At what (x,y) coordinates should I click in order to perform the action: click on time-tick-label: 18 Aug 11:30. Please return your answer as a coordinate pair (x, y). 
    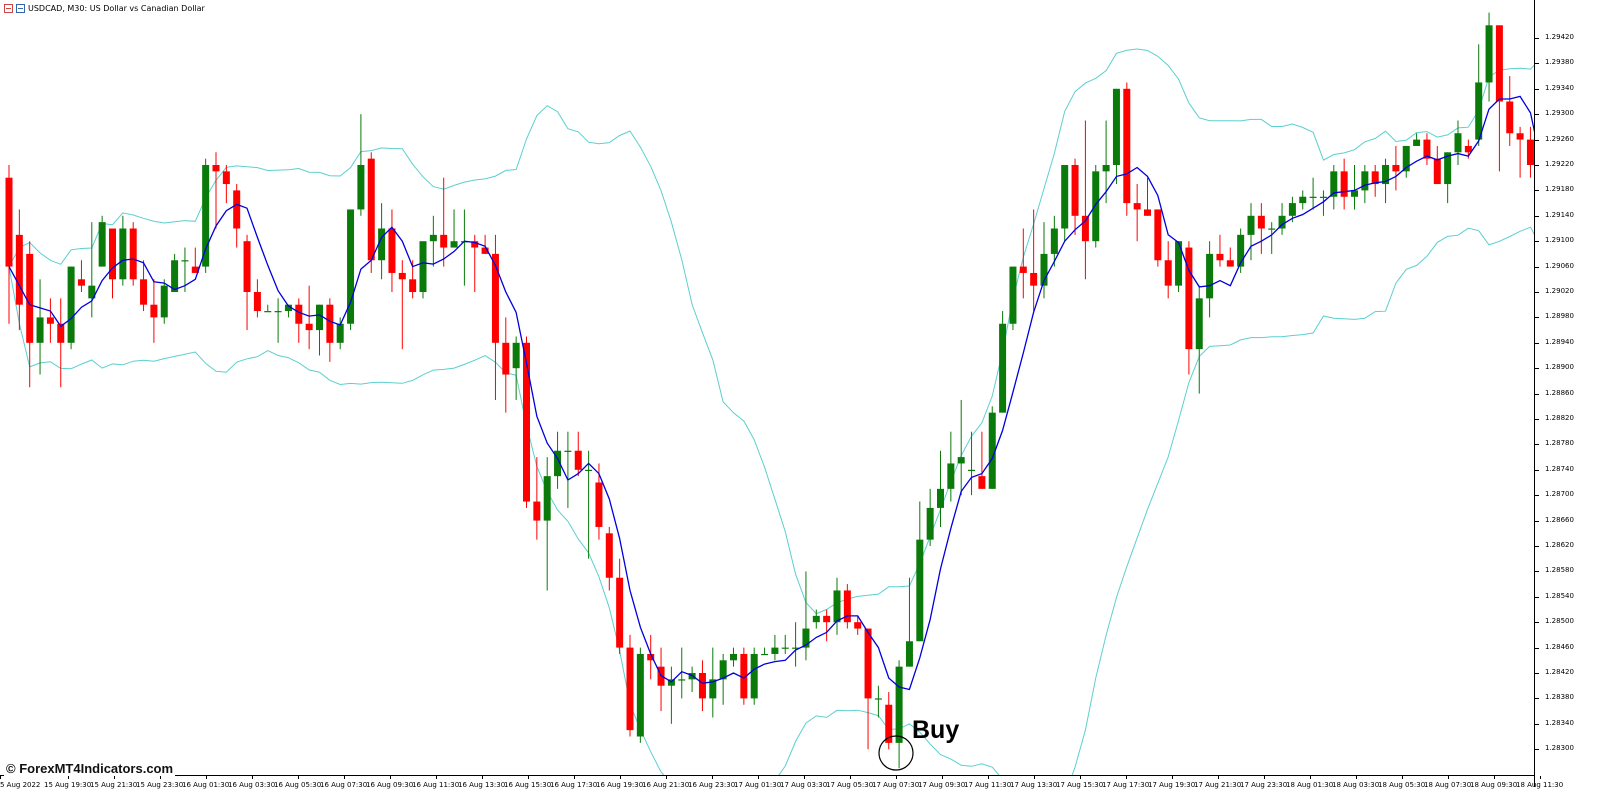
    Looking at the image, I should click on (1540, 785).